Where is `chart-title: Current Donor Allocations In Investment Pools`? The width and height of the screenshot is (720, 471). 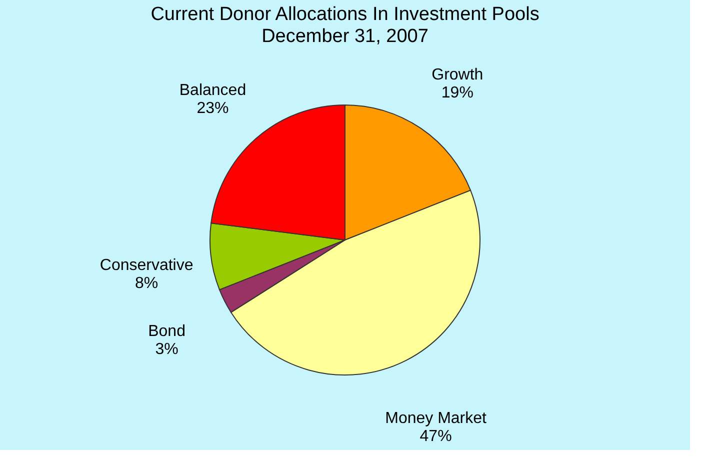 chart-title: Current Donor Allocations In Investment Pools is located at coordinates (345, 14).